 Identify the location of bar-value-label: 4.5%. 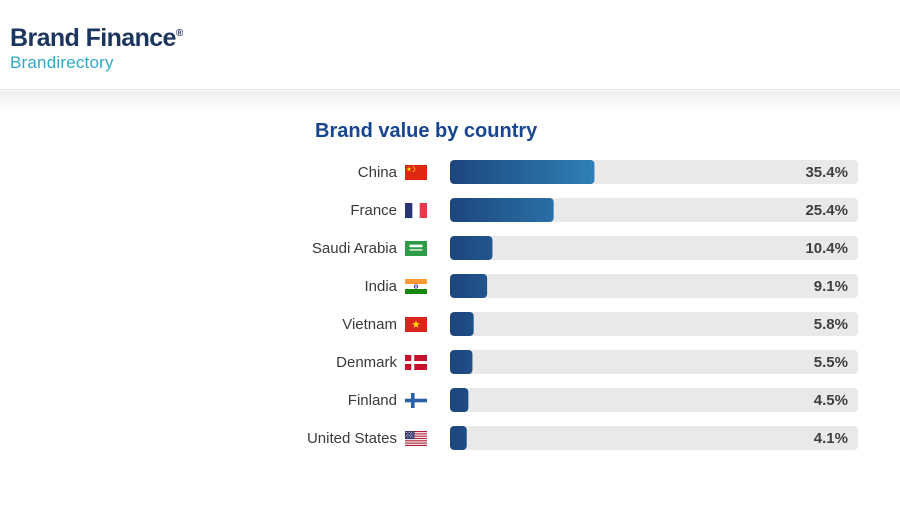
(830, 400).